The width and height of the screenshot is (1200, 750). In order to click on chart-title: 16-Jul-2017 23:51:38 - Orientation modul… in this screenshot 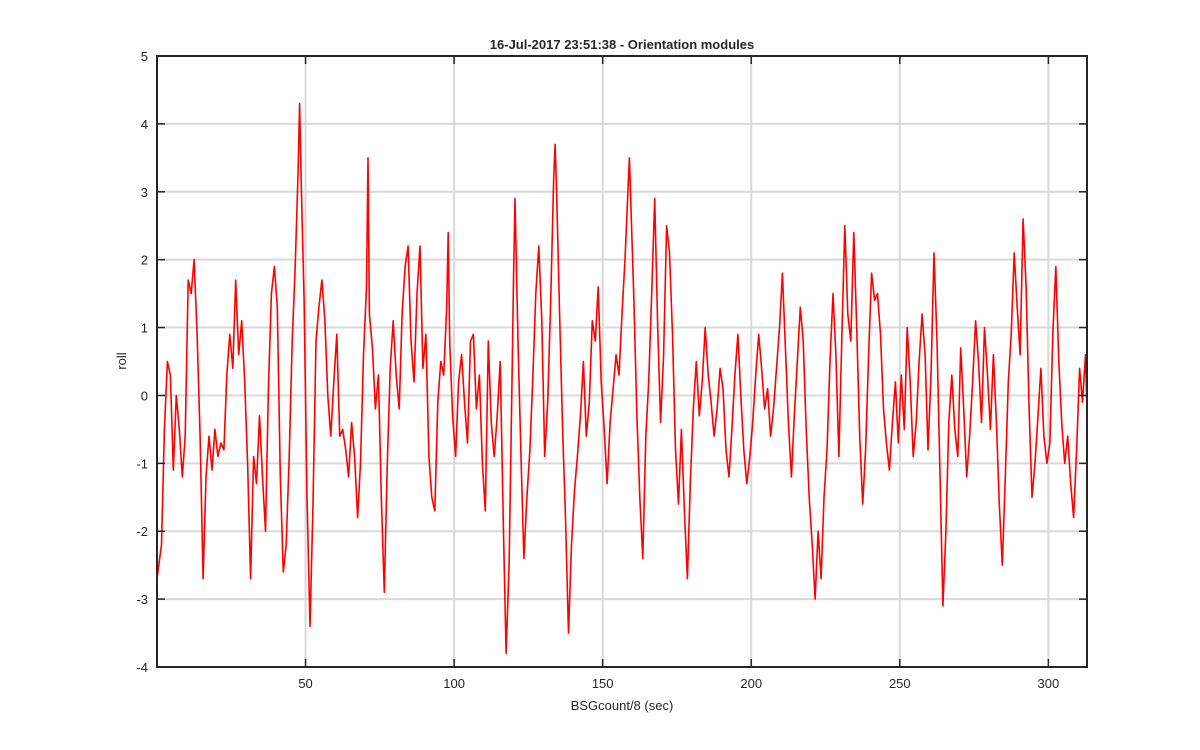, I will do `click(622, 44)`.